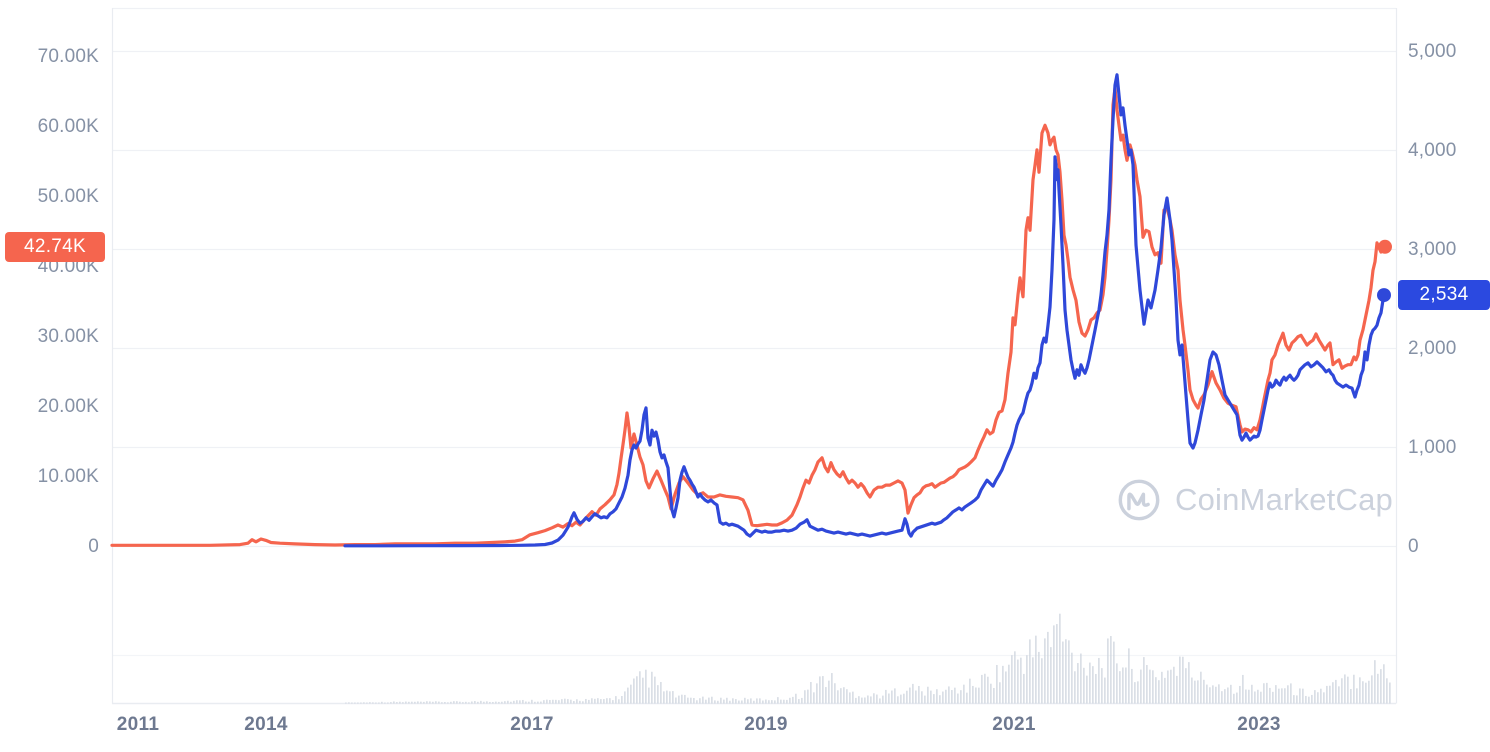  I want to click on left-axis-current-value-badge: 42.74K, so click(55, 246).